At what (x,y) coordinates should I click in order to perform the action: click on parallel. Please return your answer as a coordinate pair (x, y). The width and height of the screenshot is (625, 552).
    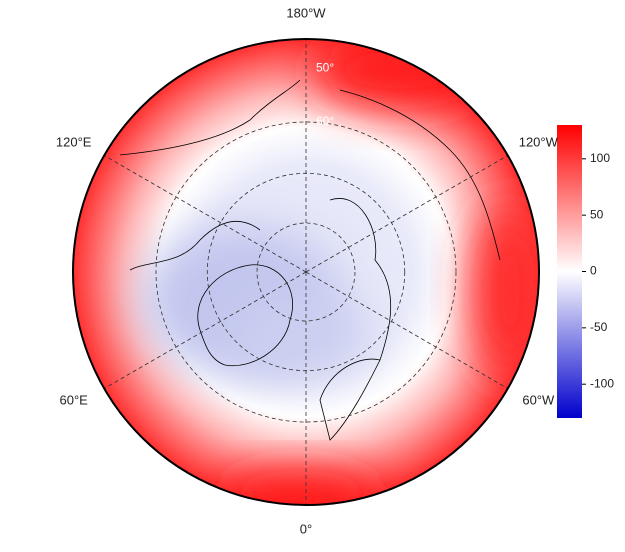
    Looking at the image, I should click on (306, 272).